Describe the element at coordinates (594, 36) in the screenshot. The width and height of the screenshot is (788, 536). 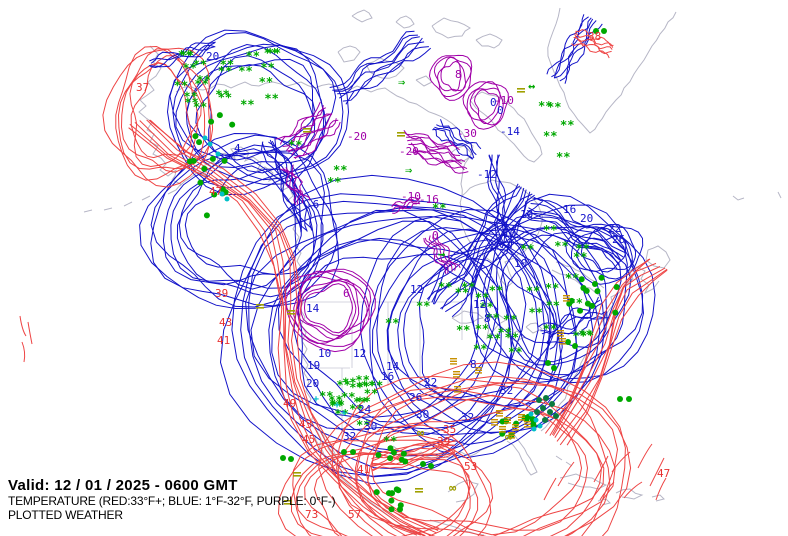
I see `contour-label-red: 38` at that location.